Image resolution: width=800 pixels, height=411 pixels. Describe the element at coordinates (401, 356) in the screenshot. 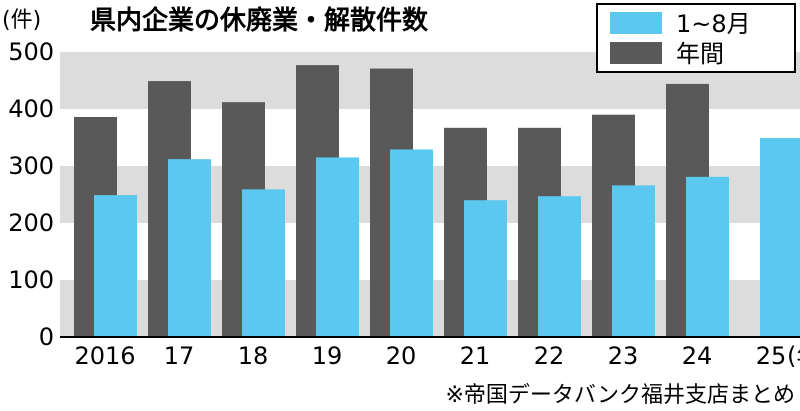

I see `x-tick-label: 20` at that location.